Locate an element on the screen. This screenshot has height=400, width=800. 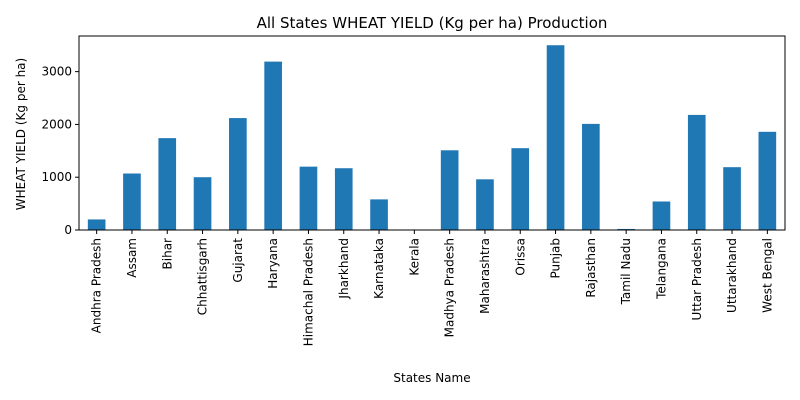
x-tick-label: Haryana is located at coordinates (273, 263).